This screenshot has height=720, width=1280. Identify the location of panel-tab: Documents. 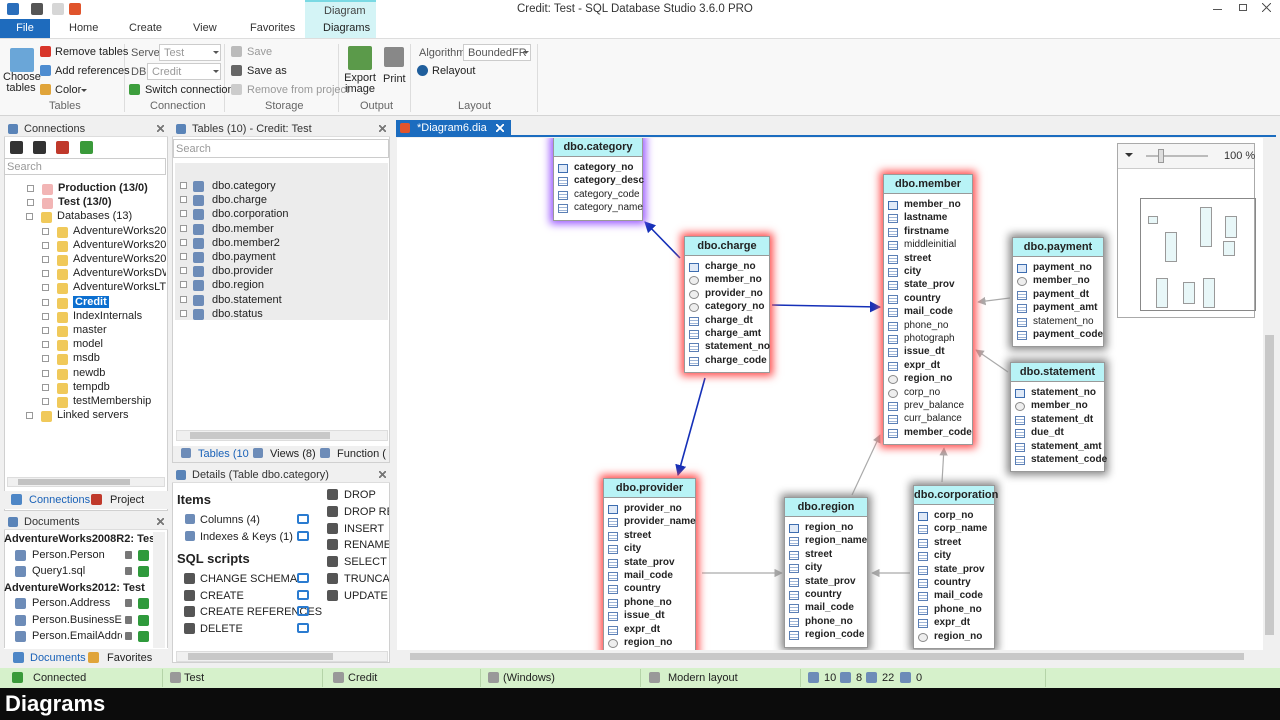
(58, 658).